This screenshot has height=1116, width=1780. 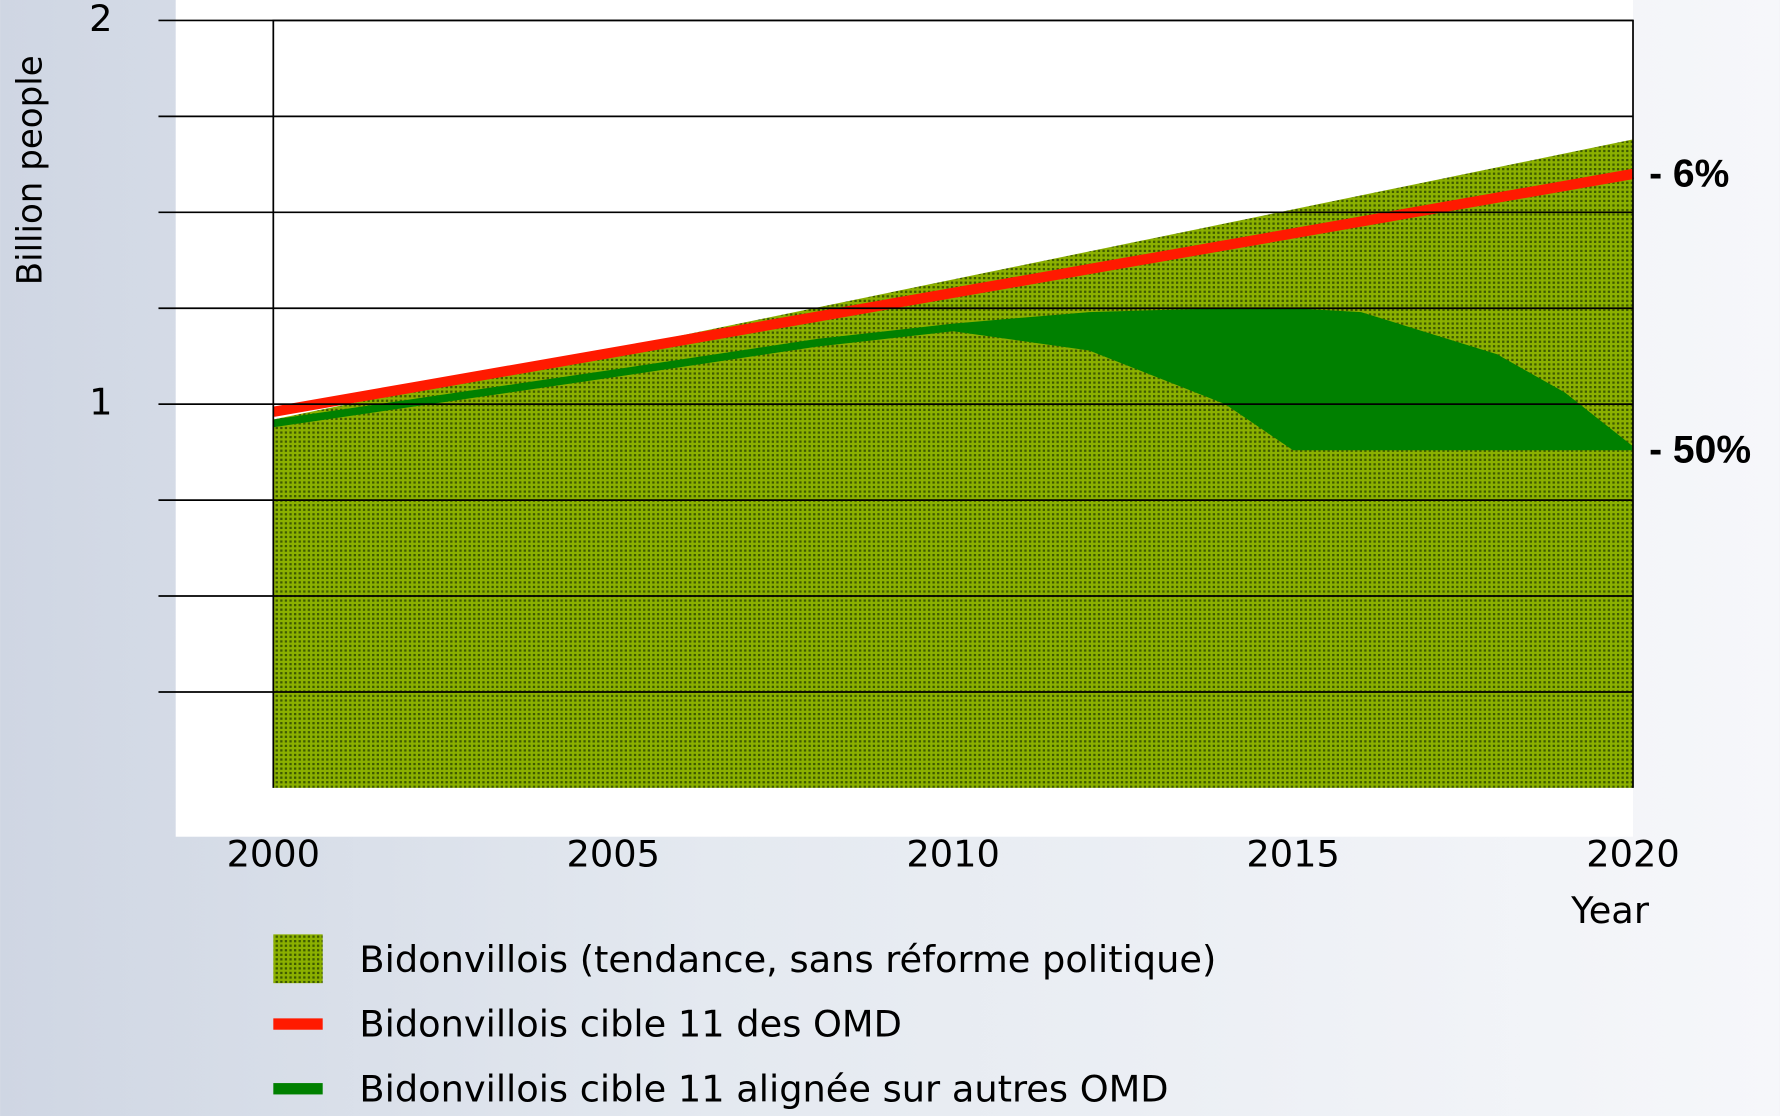 What do you see at coordinates (1632, 854) in the screenshot?
I see `x-tick-label: 2020` at bounding box center [1632, 854].